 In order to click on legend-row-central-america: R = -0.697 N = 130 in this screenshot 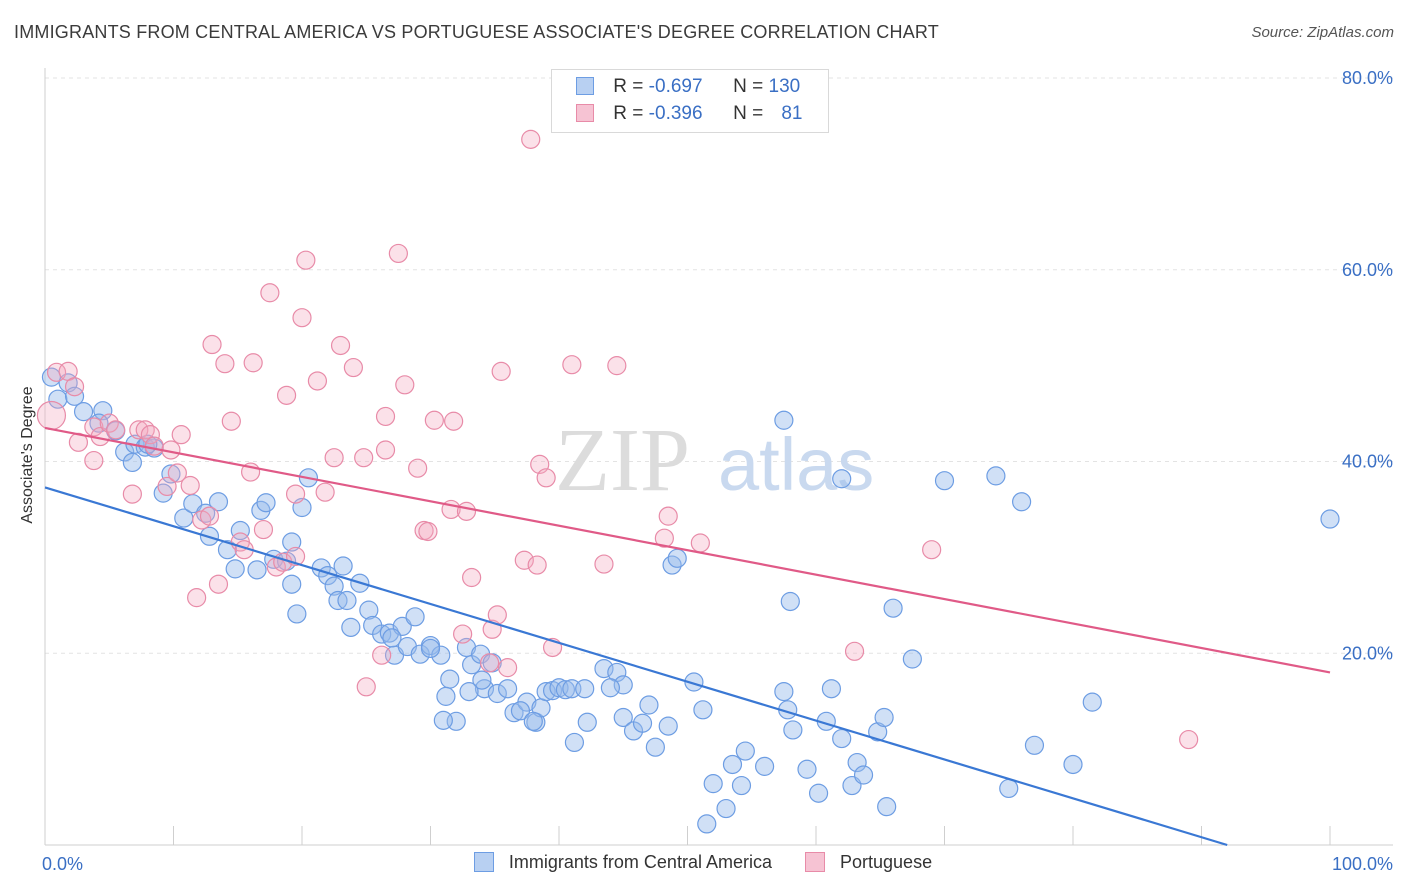, I will do `click(688, 87)`.